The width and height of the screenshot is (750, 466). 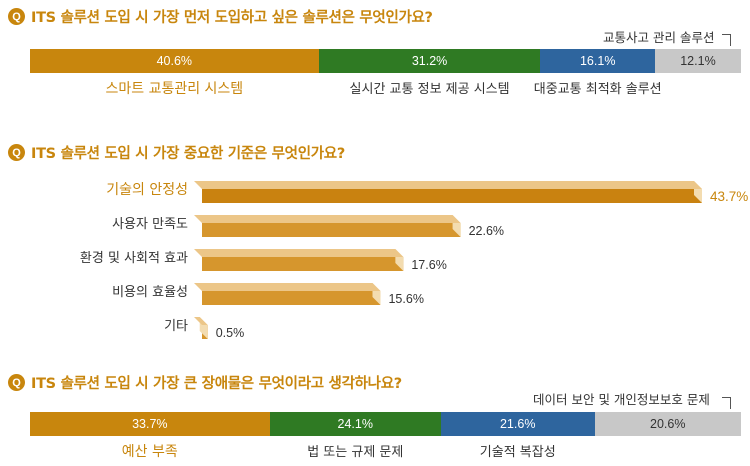 What do you see at coordinates (697, 61) in the screenshot?
I see `bar-segment-4: 12.1%` at bounding box center [697, 61].